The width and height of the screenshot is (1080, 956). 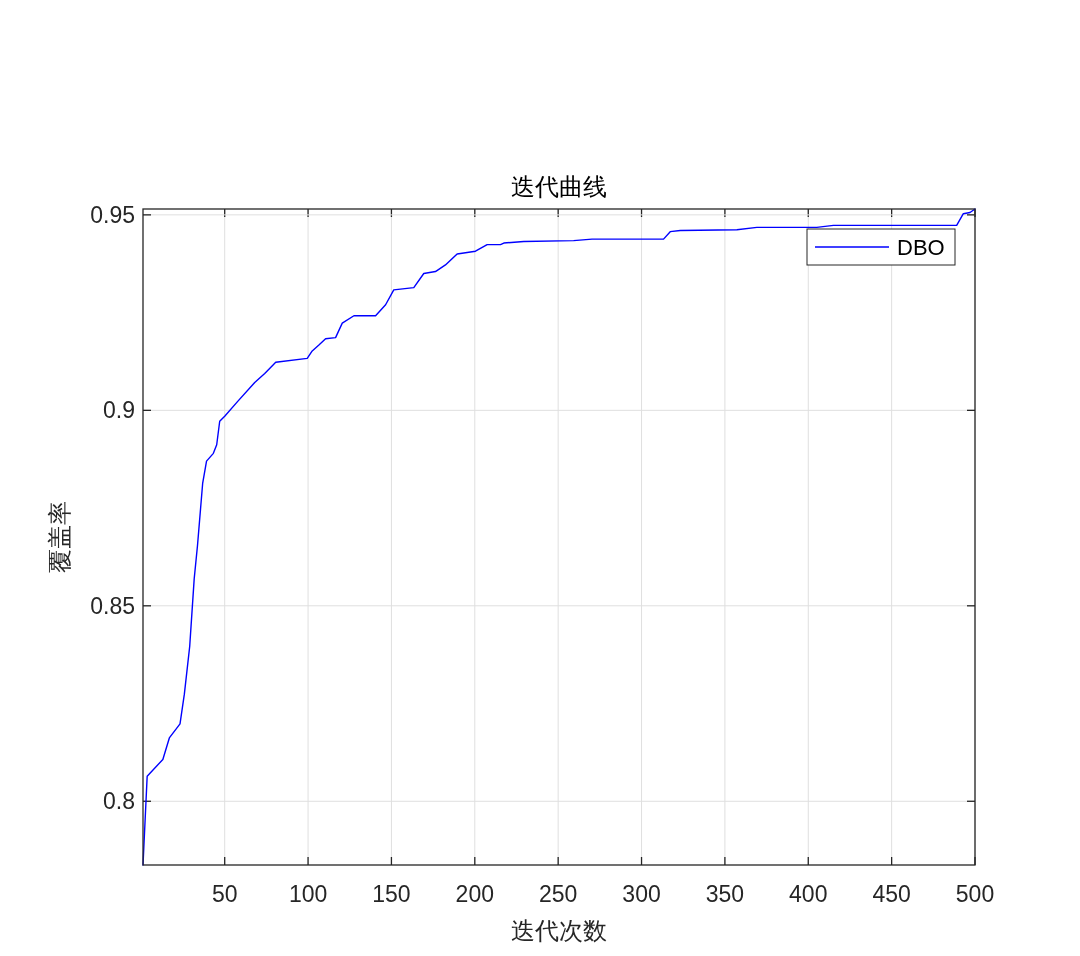 I want to click on ytick: 0.95, so click(x=112, y=214).